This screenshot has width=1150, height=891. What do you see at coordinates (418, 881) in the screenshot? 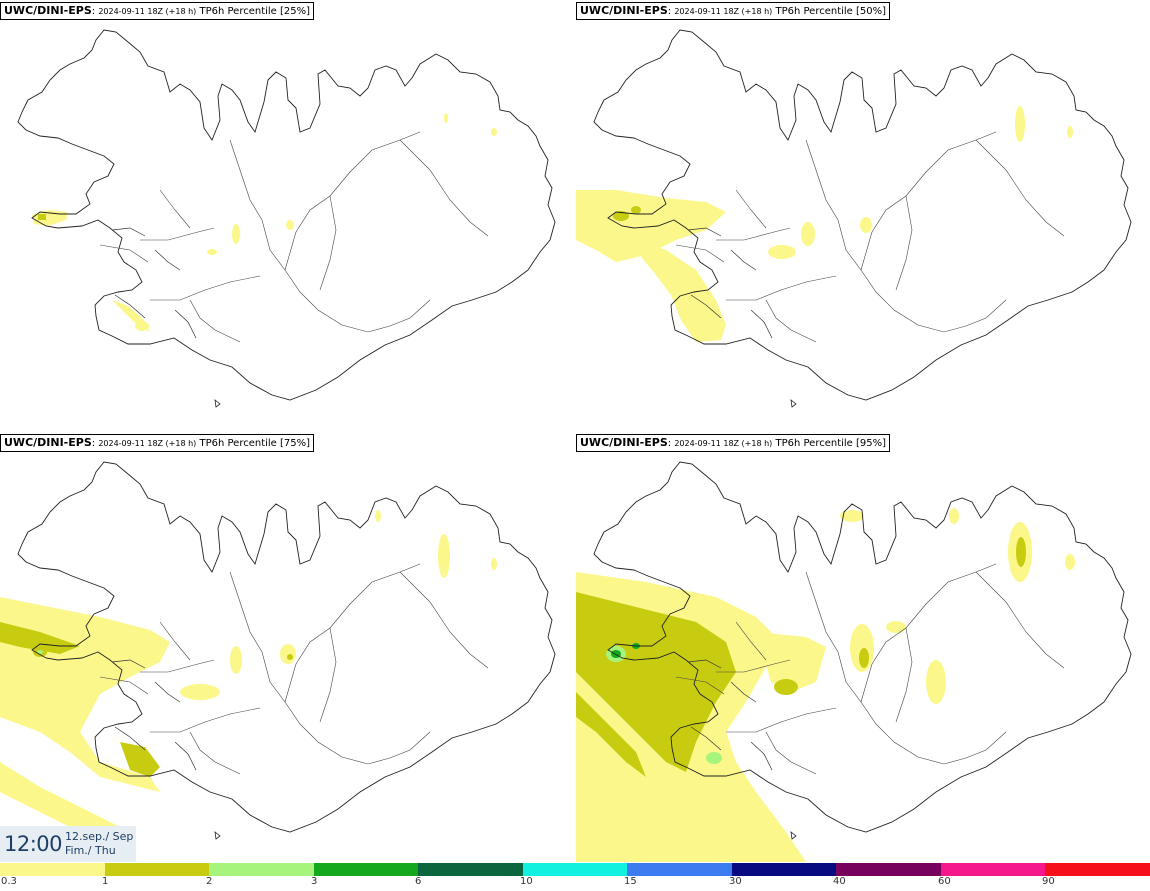
I see `legend-tick-label: 6` at bounding box center [418, 881].